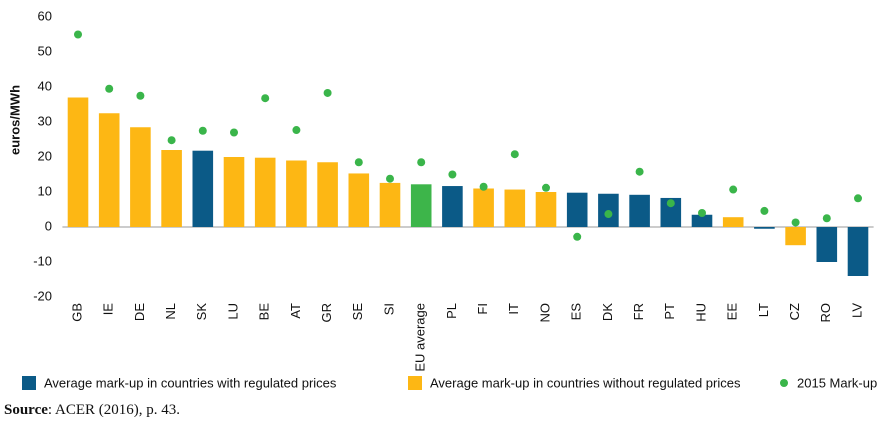 This screenshot has width=881, height=426. What do you see at coordinates (784, 383) in the screenshot?
I see `legend-dot` at bounding box center [784, 383].